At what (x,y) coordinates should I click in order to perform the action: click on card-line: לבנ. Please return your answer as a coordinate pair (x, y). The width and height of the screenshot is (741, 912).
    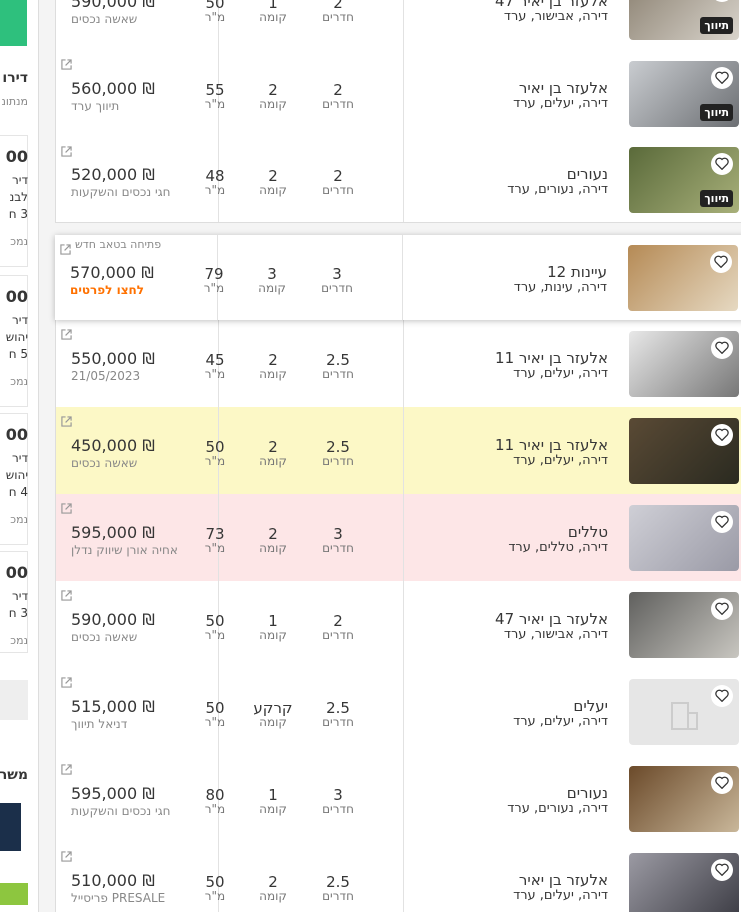
    Looking at the image, I should click on (18, 197).